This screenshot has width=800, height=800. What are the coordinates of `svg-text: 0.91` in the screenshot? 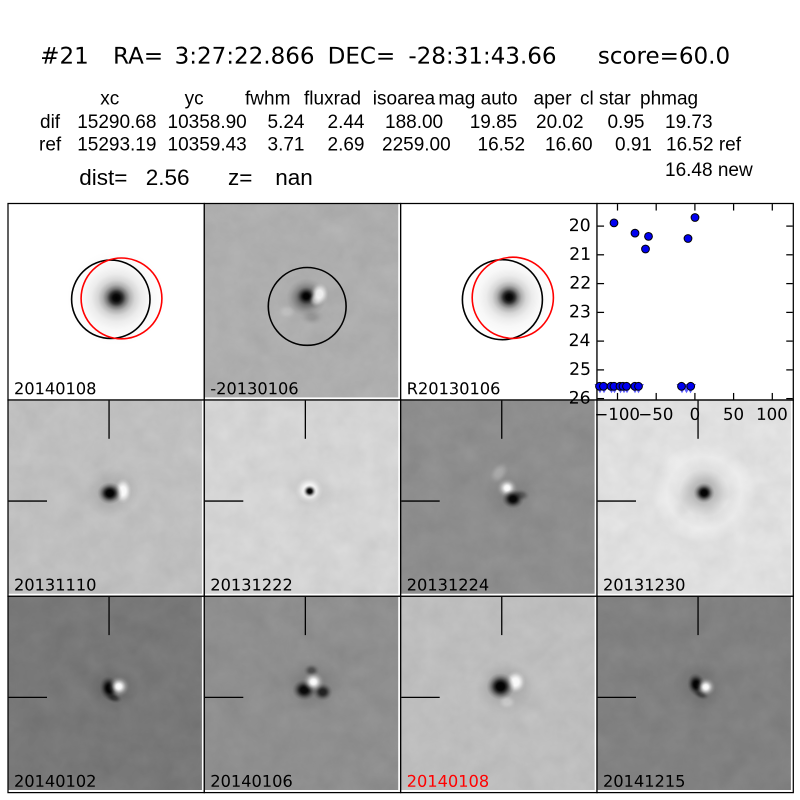 It's located at (633, 145).